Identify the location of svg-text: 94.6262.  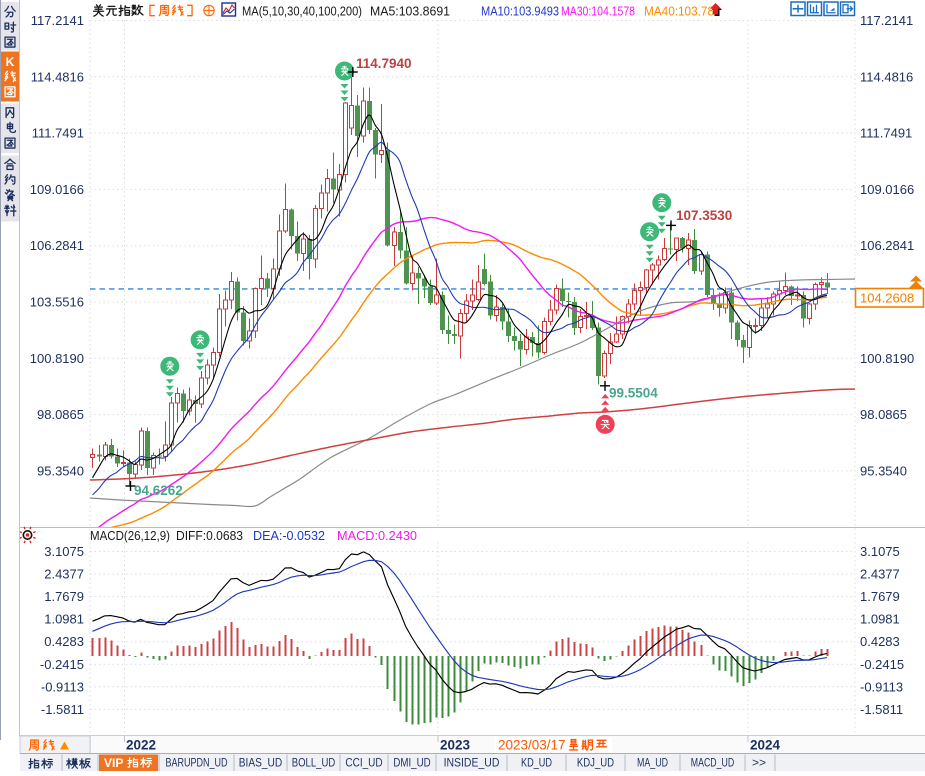
(158, 490).